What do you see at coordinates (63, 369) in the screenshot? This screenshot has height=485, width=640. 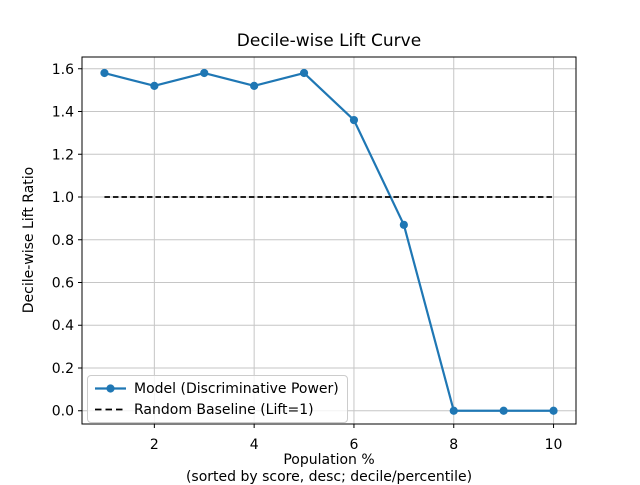 I see `y-tick-label: 0.2` at bounding box center [63, 369].